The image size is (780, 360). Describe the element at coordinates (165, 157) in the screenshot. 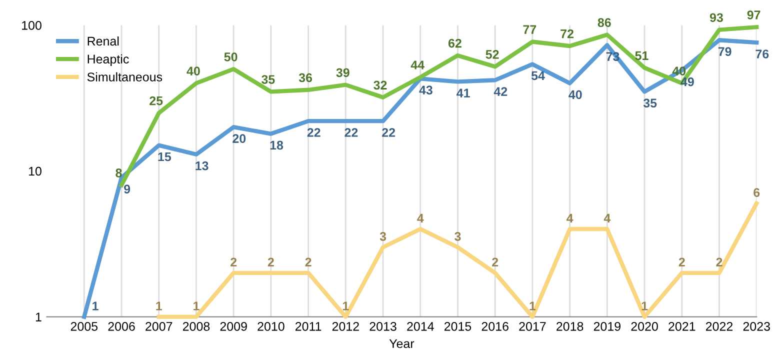

I see `data-label: 15` at that location.